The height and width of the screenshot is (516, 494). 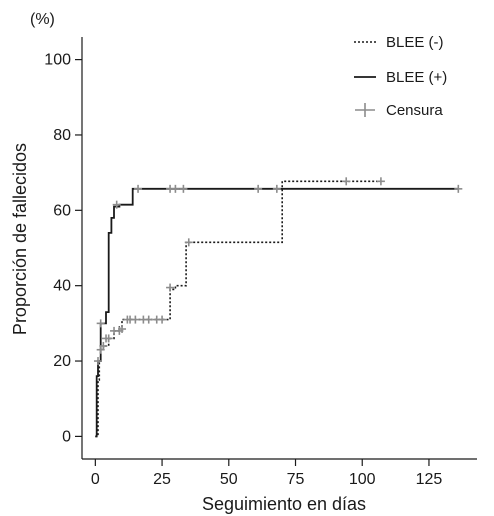 What do you see at coordinates (296, 479) in the screenshot?
I see `x-tick-label: 75` at bounding box center [296, 479].